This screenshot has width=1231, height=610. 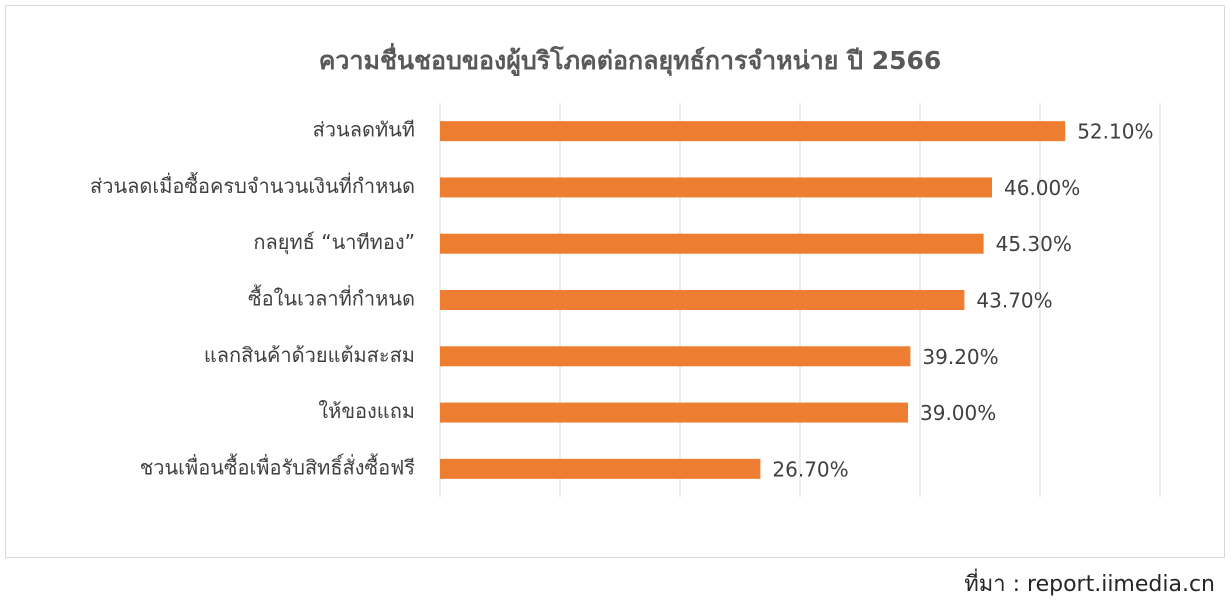 What do you see at coordinates (252, 185) in the screenshot?
I see `category-label: ส่วนลดเมื่อซื้อครบจำนวนเงินที่กำหนด` at bounding box center [252, 185].